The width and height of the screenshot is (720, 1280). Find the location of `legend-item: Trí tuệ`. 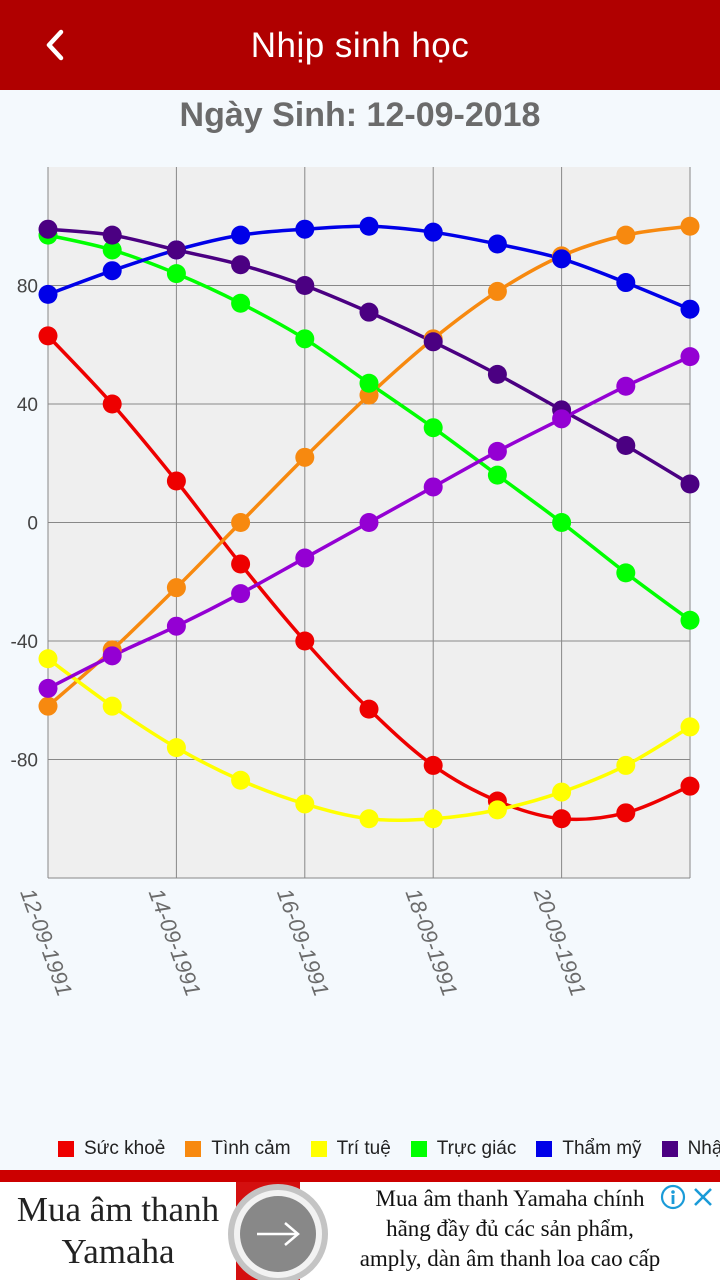

legend-item: Trí tuệ is located at coordinates (350, 1149).